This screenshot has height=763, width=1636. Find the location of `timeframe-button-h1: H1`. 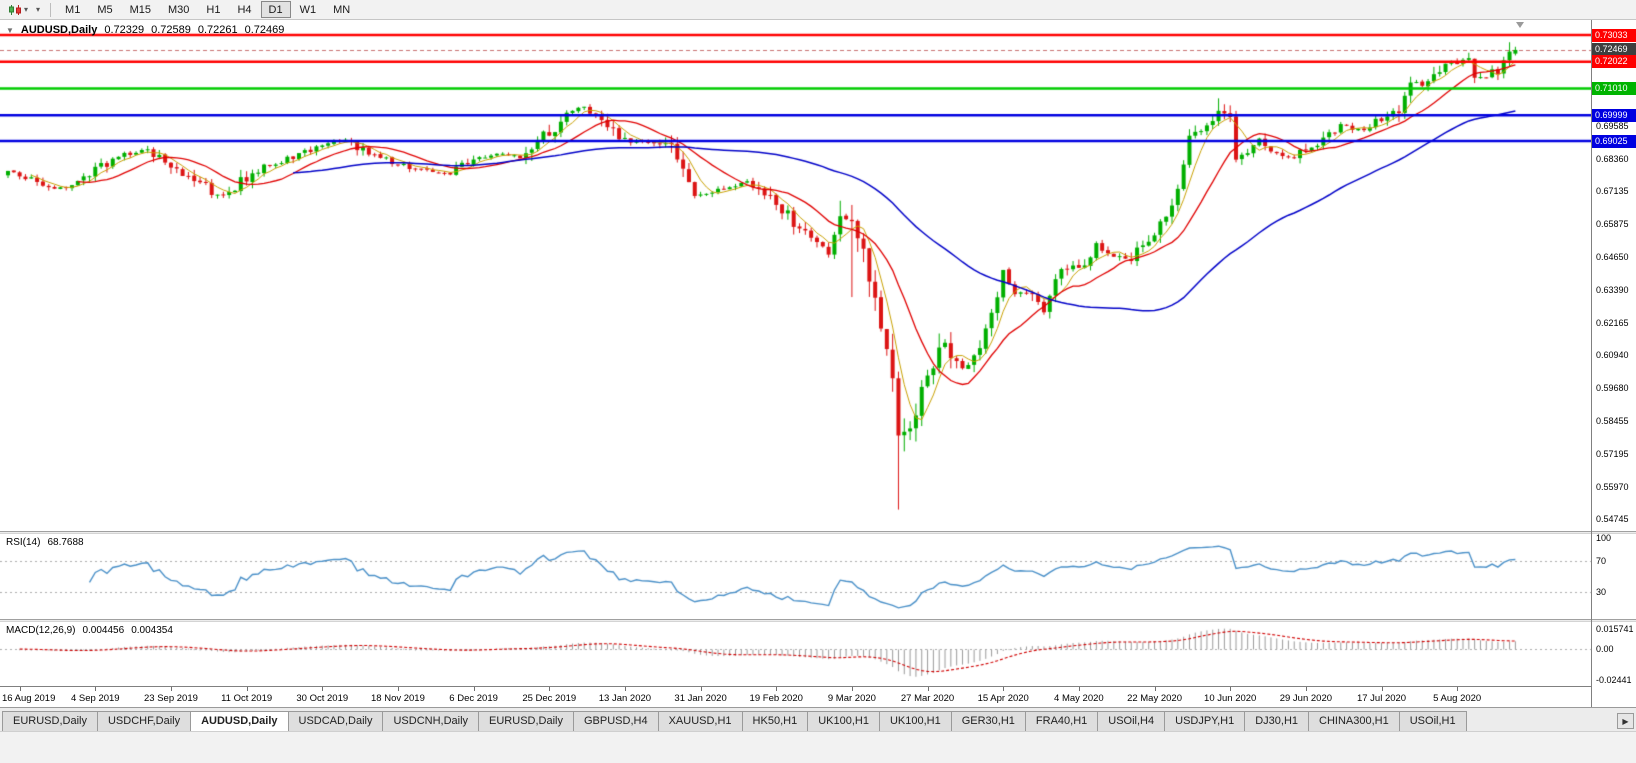

timeframe-button-h1: H1 is located at coordinates (213, 9).